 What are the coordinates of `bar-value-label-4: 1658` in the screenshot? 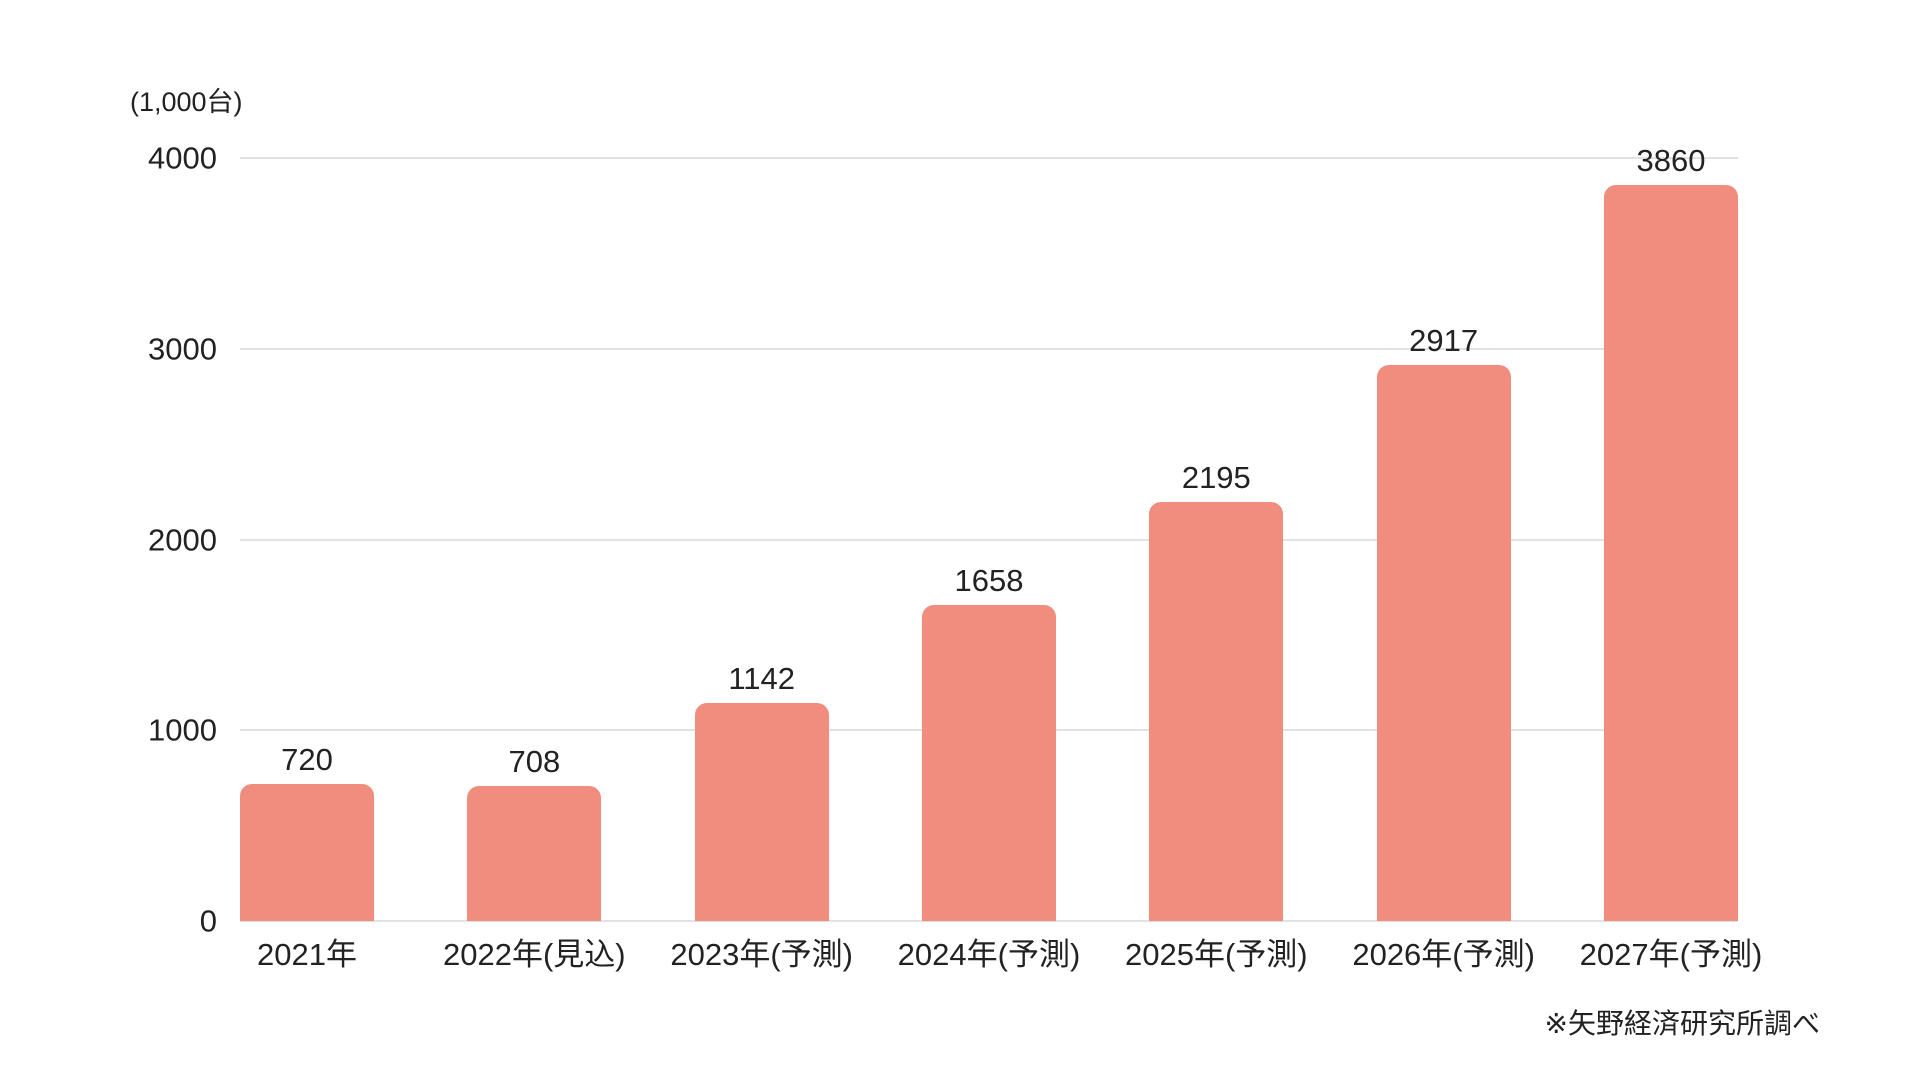 It's located at (989, 580).